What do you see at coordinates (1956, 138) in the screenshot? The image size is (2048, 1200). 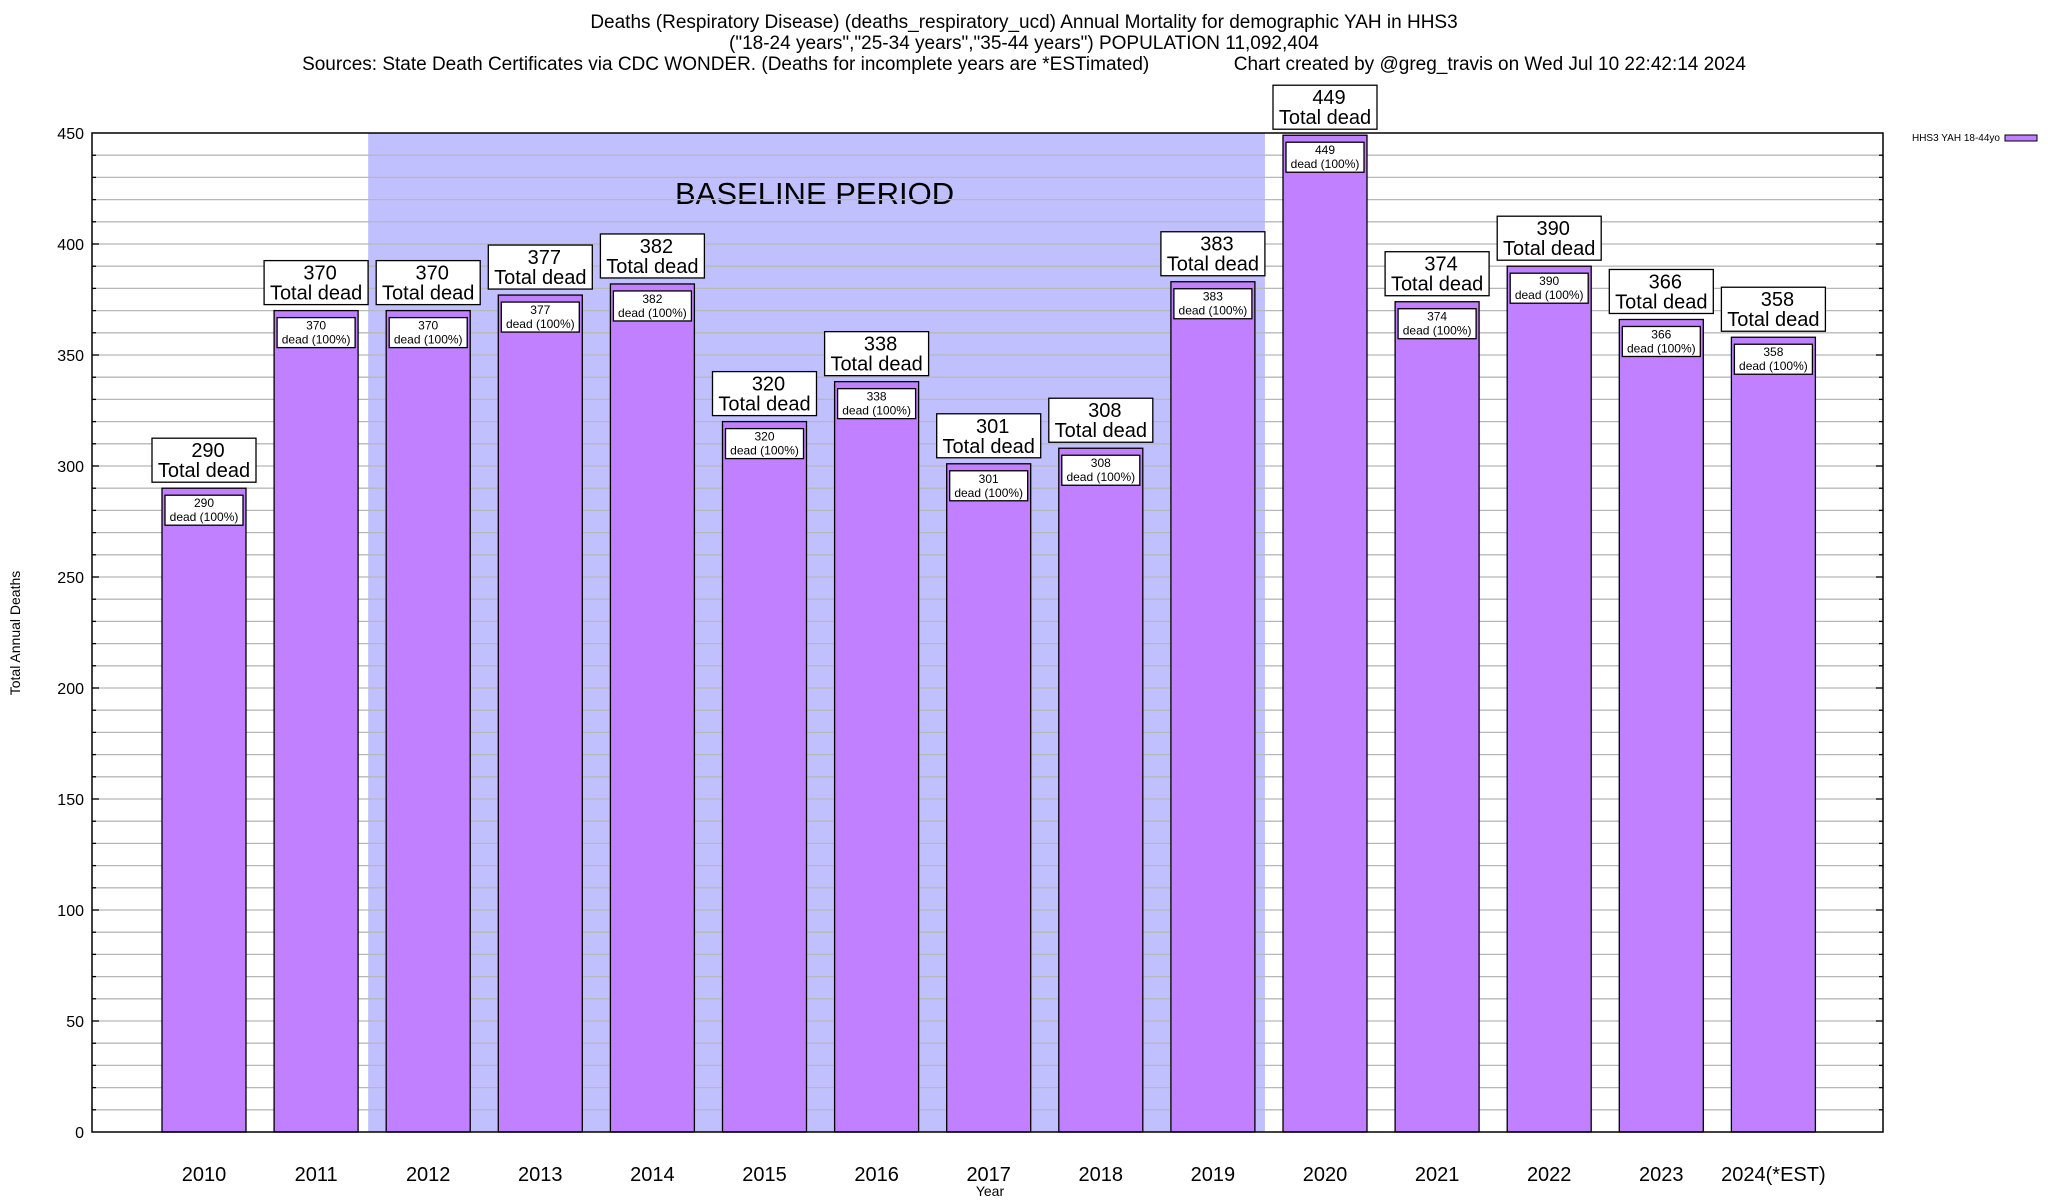 I see `legend-label: HHS3 YAH 18-44yo` at bounding box center [1956, 138].